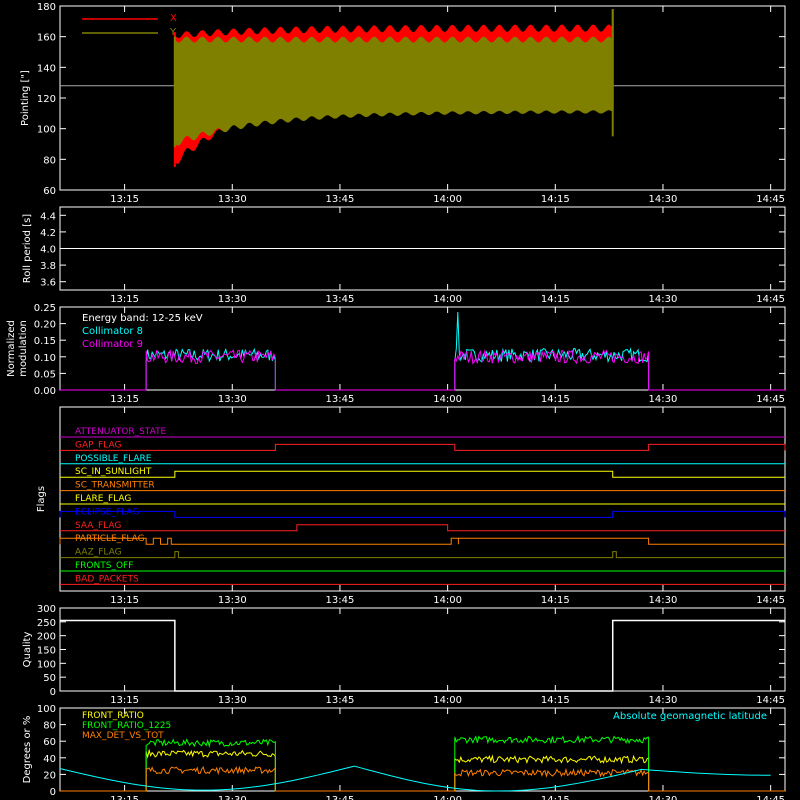 The height and width of the screenshot is (800, 800). I want to click on y-axis-label: Quality, so click(27, 650).